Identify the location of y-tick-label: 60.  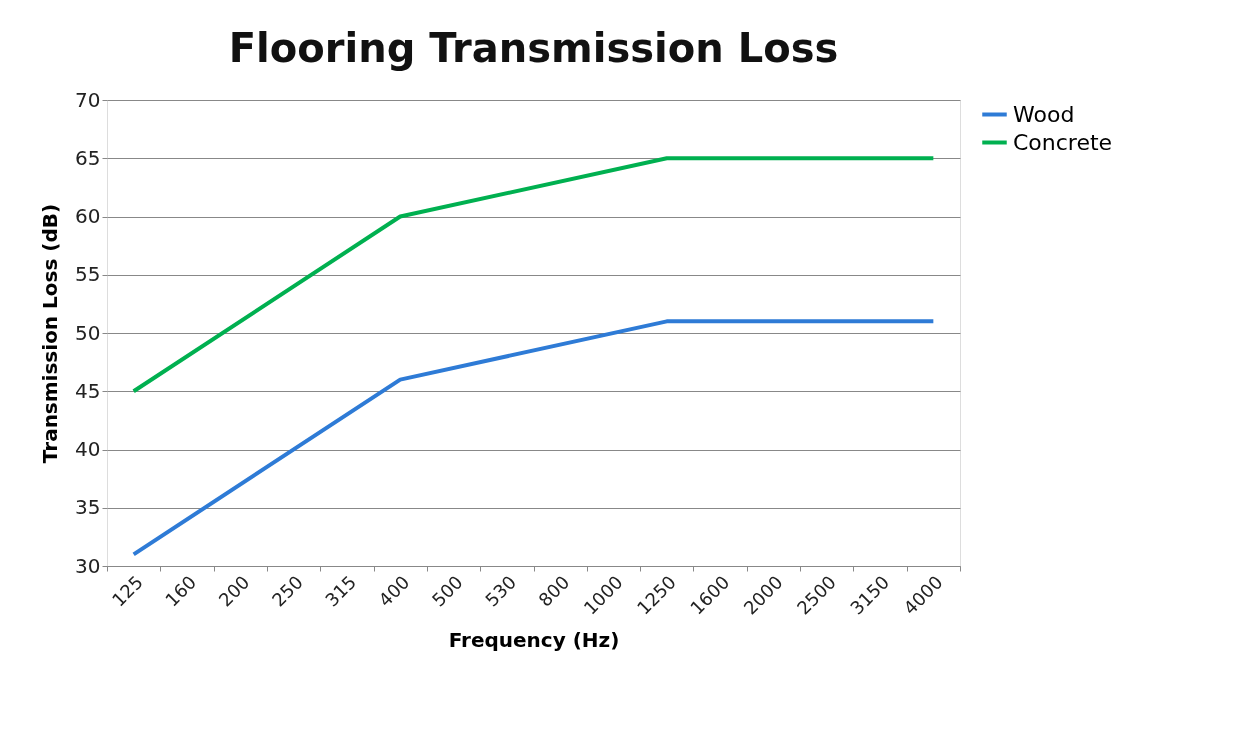
(88, 216).